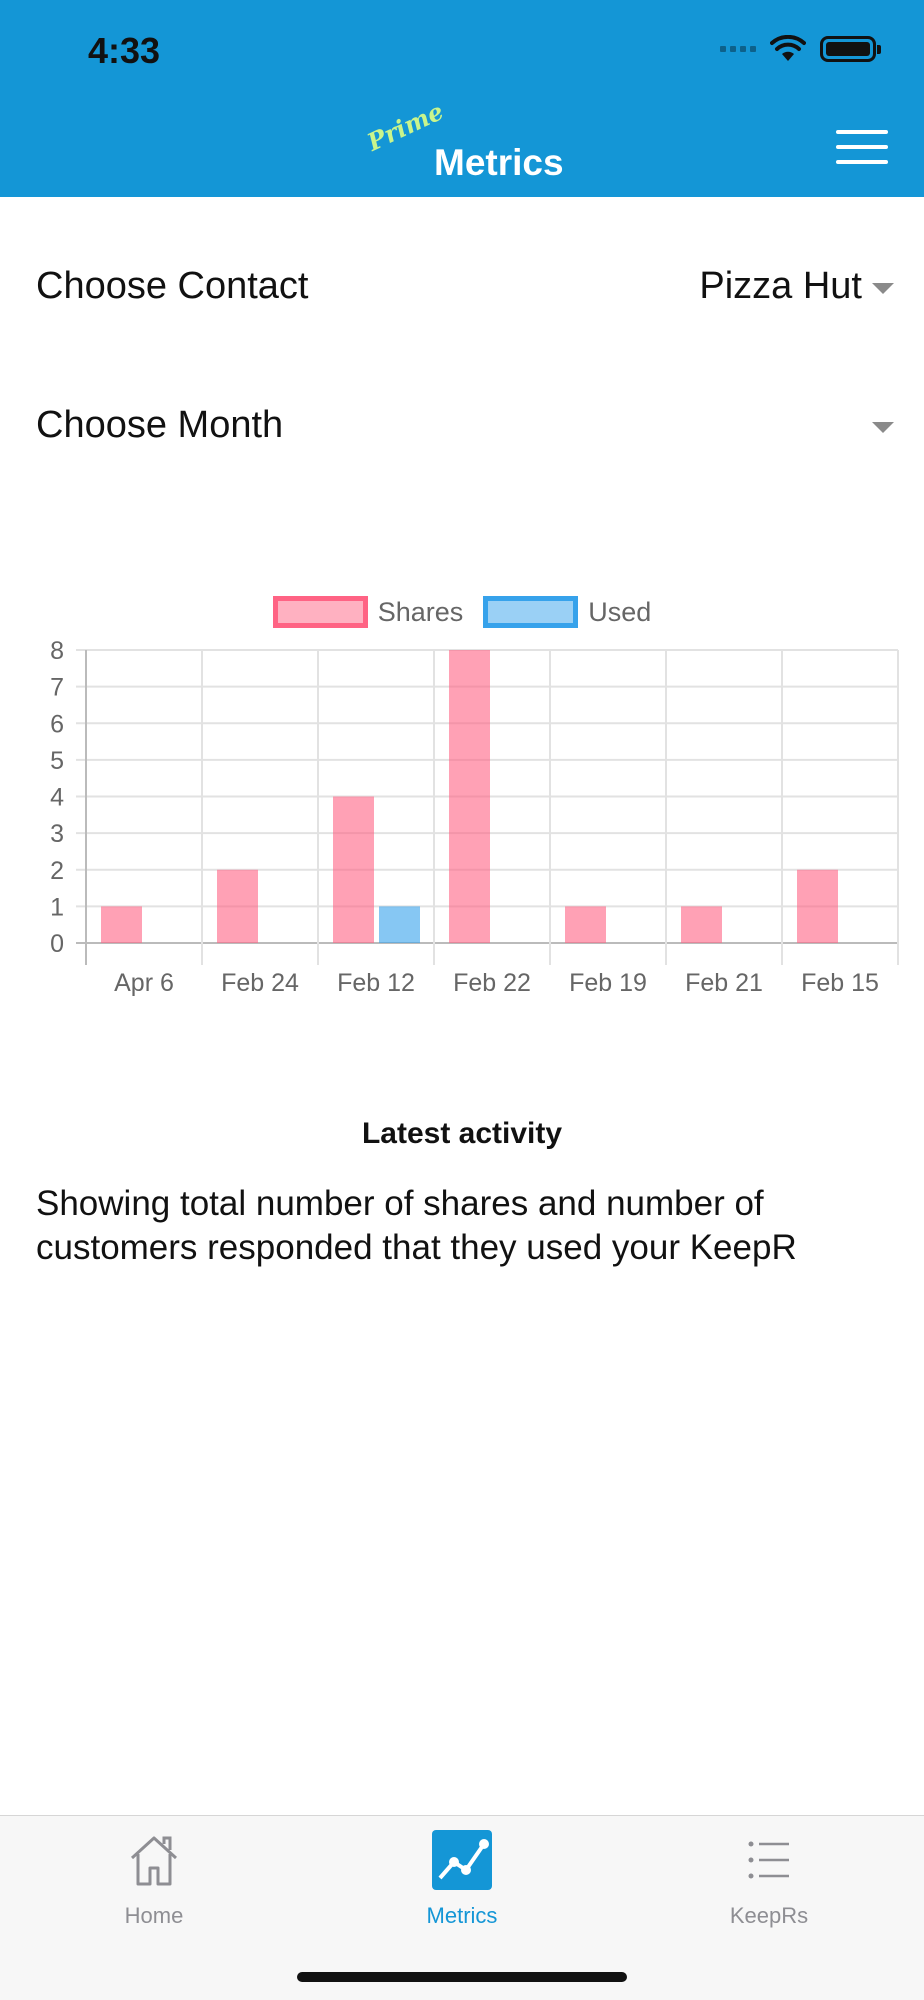 This screenshot has width=924, height=2000. What do you see at coordinates (724, 983) in the screenshot?
I see `x-tick-label: Feb 21` at bounding box center [724, 983].